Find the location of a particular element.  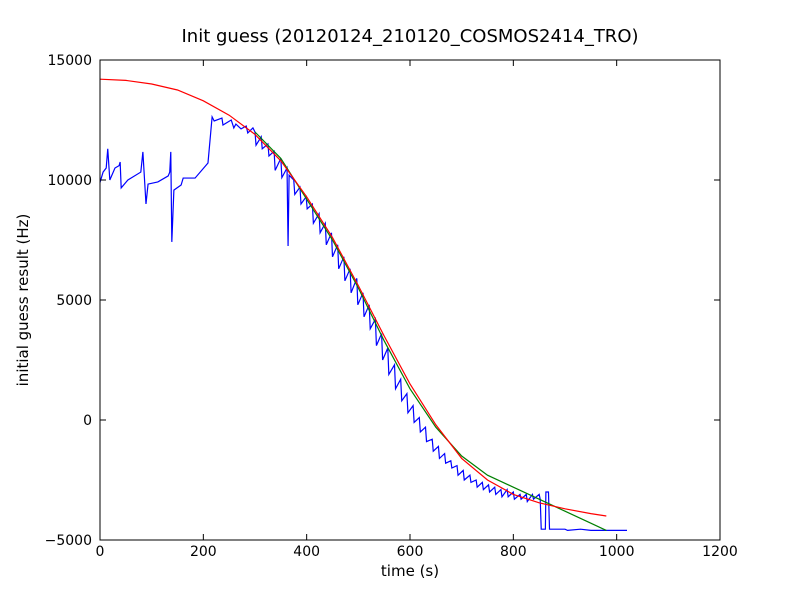

x-tick-label: 200 is located at coordinates (203, 552).